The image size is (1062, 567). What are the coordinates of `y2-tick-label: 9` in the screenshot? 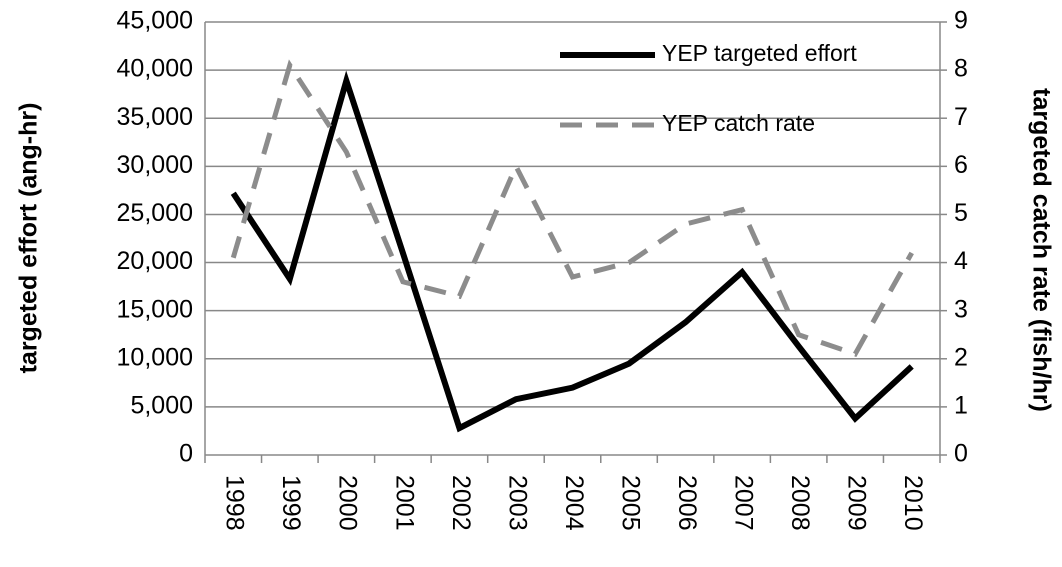 It's located at (961, 21).